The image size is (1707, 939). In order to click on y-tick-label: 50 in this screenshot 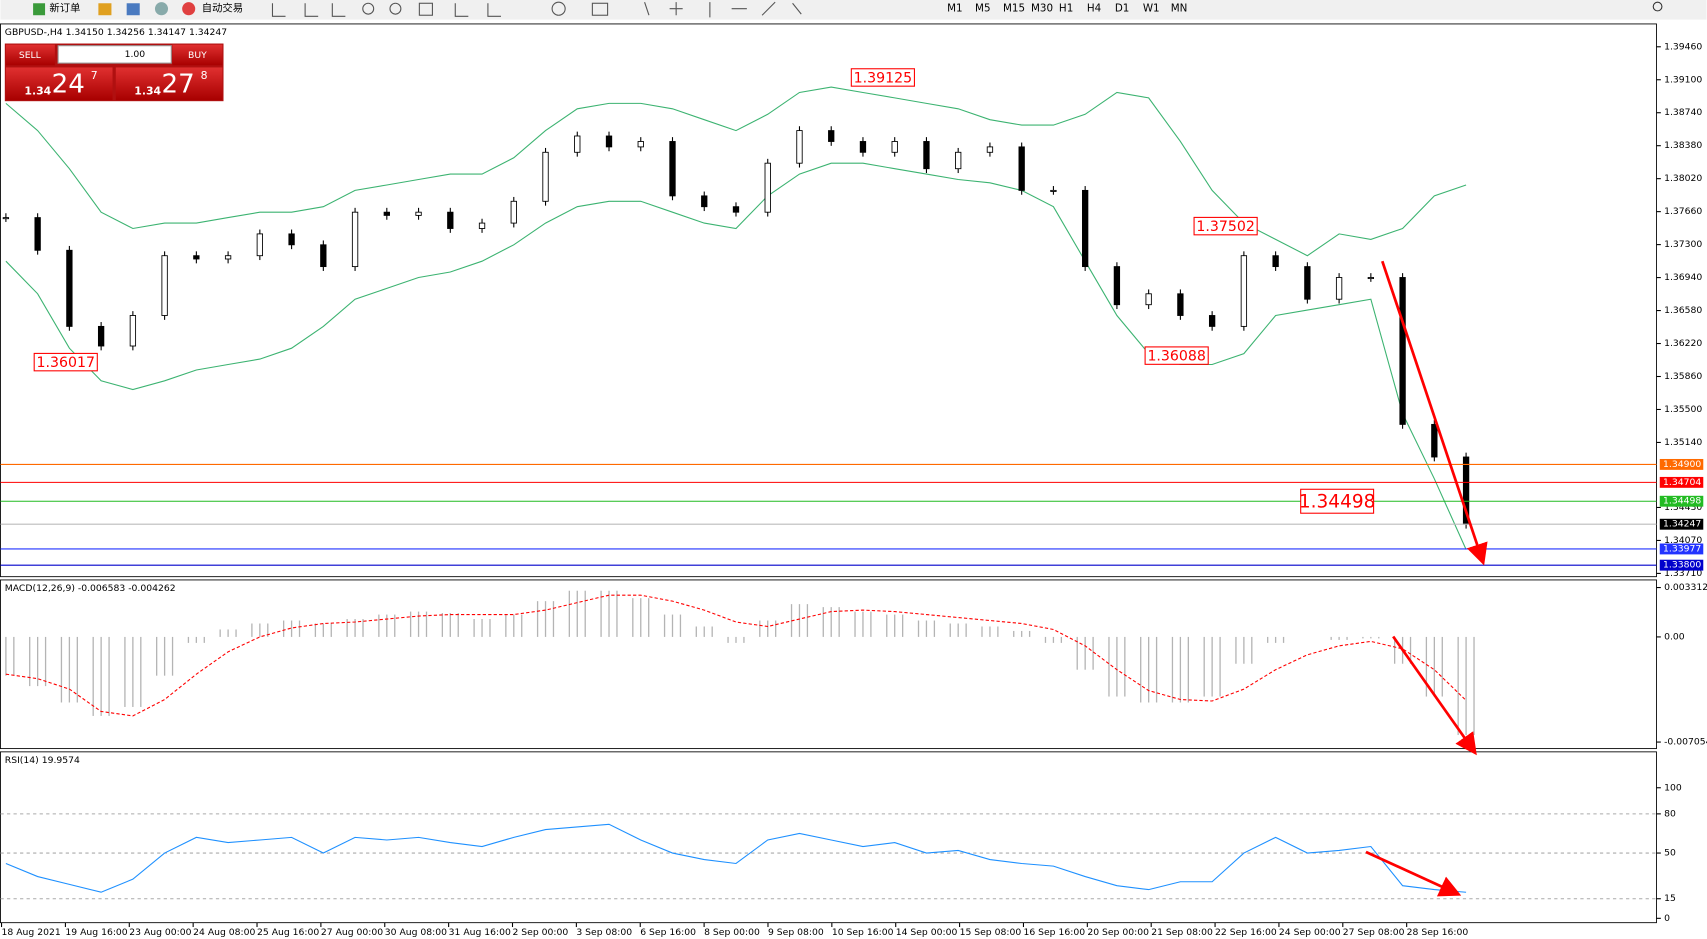, I will do `click(1670, 853)`.